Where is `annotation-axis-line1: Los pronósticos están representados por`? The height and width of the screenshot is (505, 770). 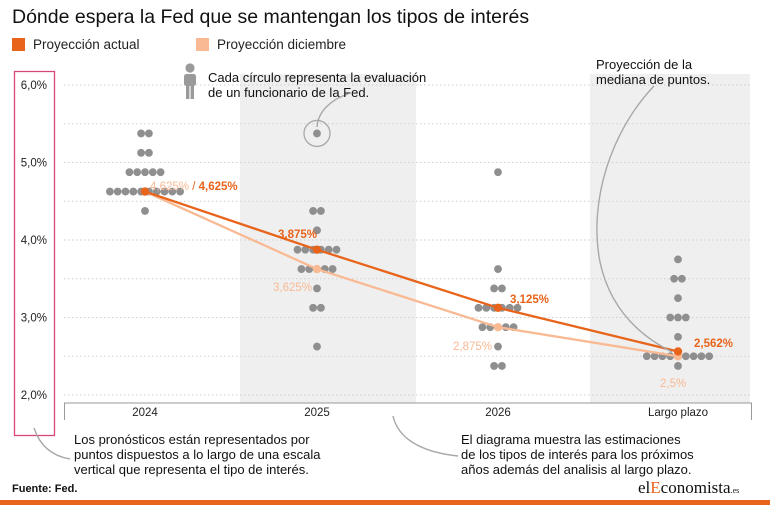
annotation-axis-line1: Los pronósticos están representados por is located at coordinates (192, 439).